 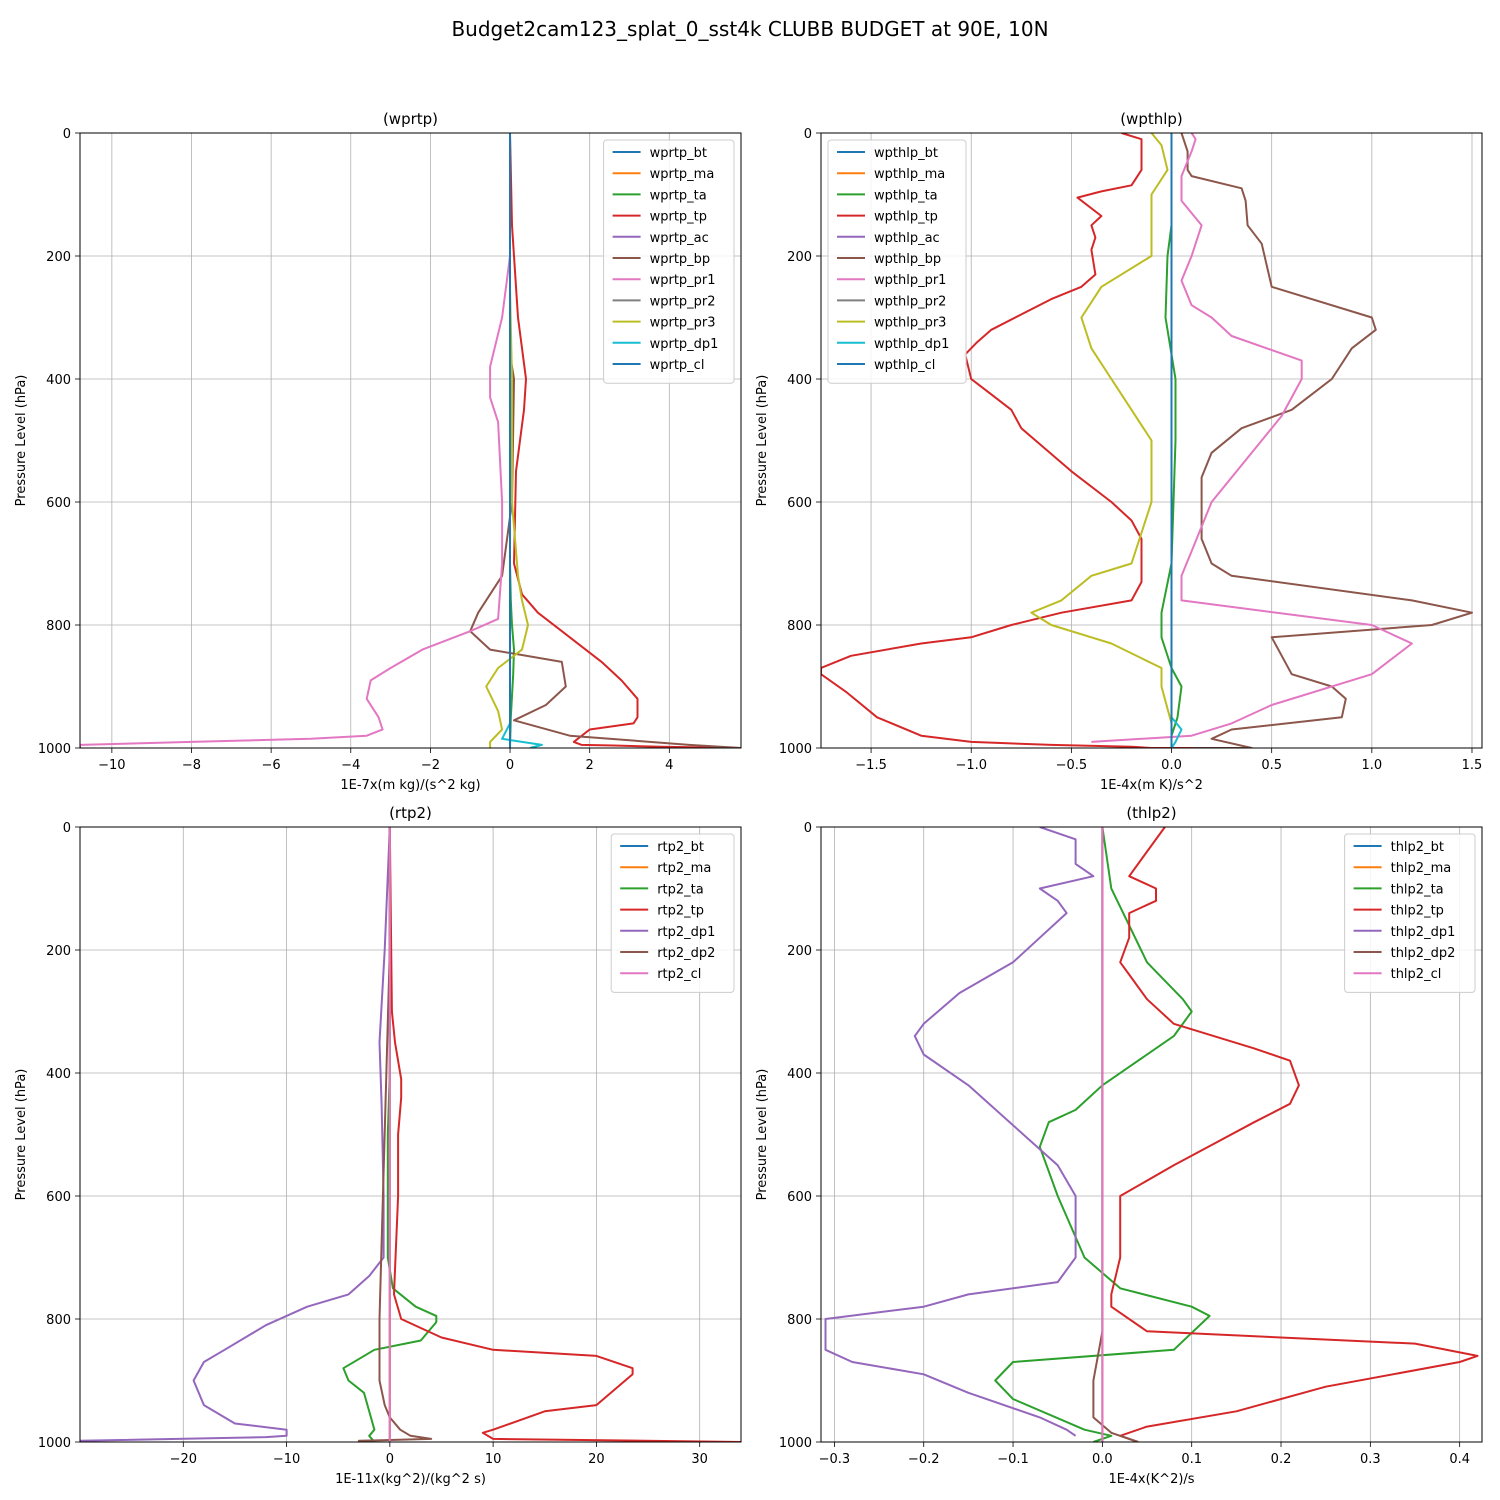 I want to click on legend-label: wpthlp_ta, so click(x=906, y=195).